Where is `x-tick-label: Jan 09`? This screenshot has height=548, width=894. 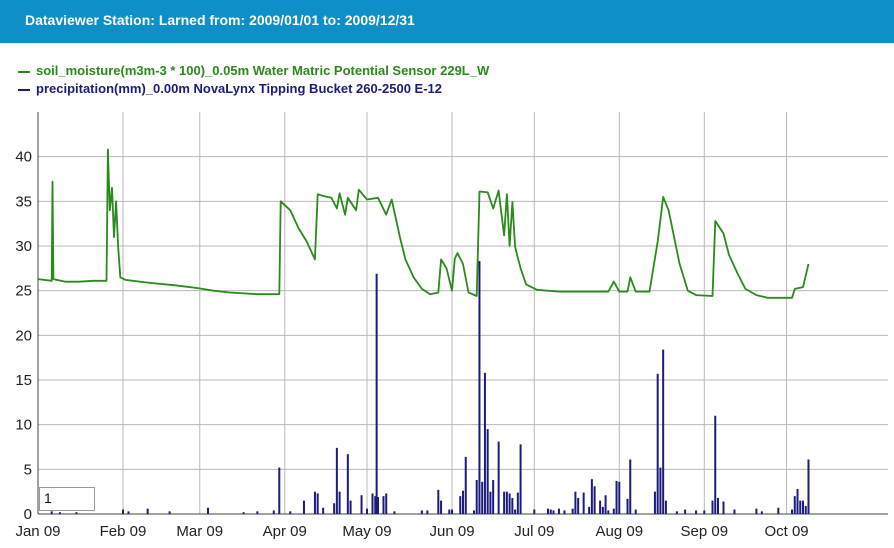 x-tick-label: Jan 09 is located at coordinates (37, 531).